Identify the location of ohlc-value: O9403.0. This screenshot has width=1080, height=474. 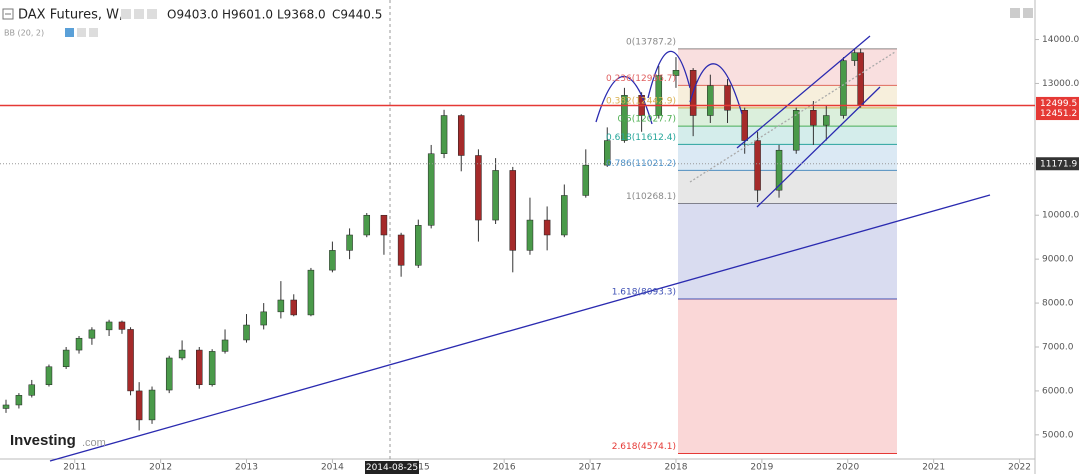
(192, 15).